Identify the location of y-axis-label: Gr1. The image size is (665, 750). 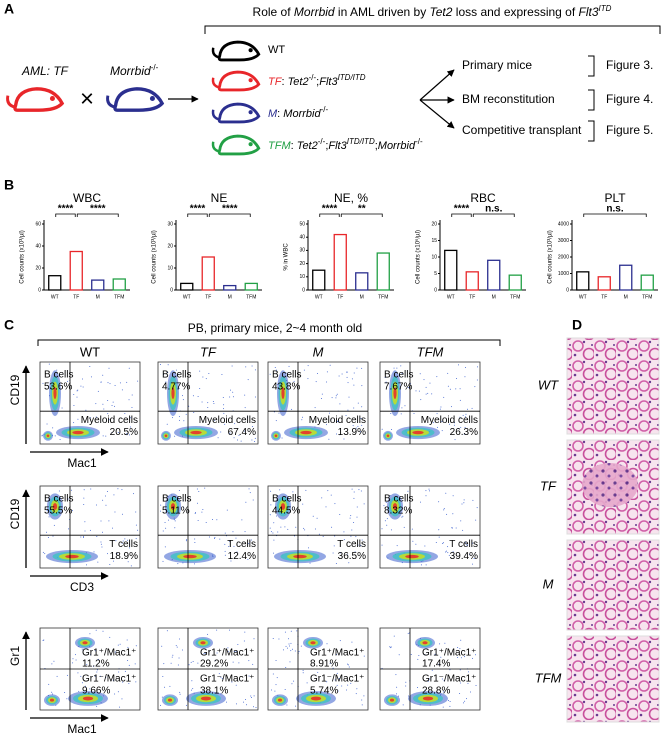
(15, 656).